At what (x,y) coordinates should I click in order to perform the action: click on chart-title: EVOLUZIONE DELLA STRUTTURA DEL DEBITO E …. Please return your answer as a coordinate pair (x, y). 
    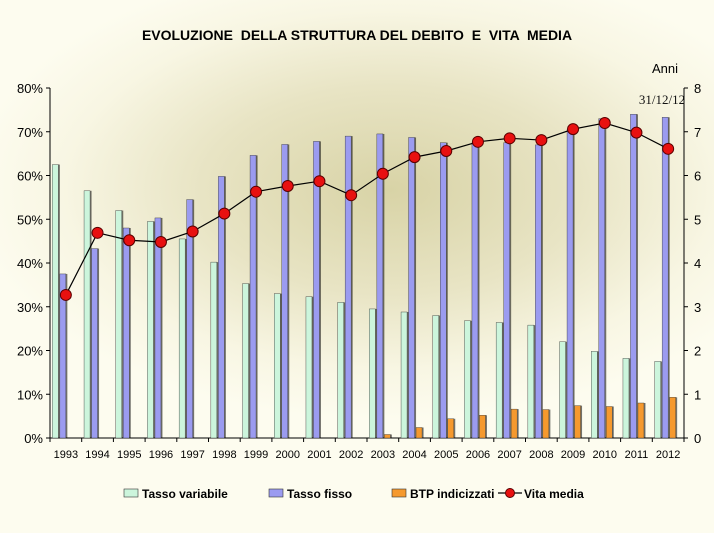
    Looking at the image, I should click on (357, 35).